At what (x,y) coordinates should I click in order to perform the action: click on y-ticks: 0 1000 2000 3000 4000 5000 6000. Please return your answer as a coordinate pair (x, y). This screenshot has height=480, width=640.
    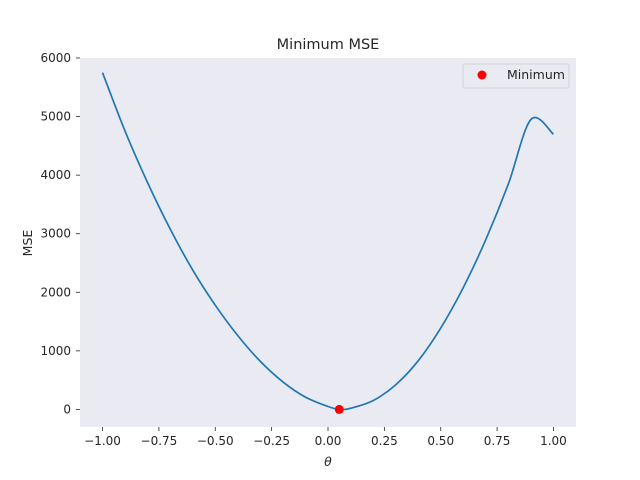
    Looking at the image, I should click on (60, 233).